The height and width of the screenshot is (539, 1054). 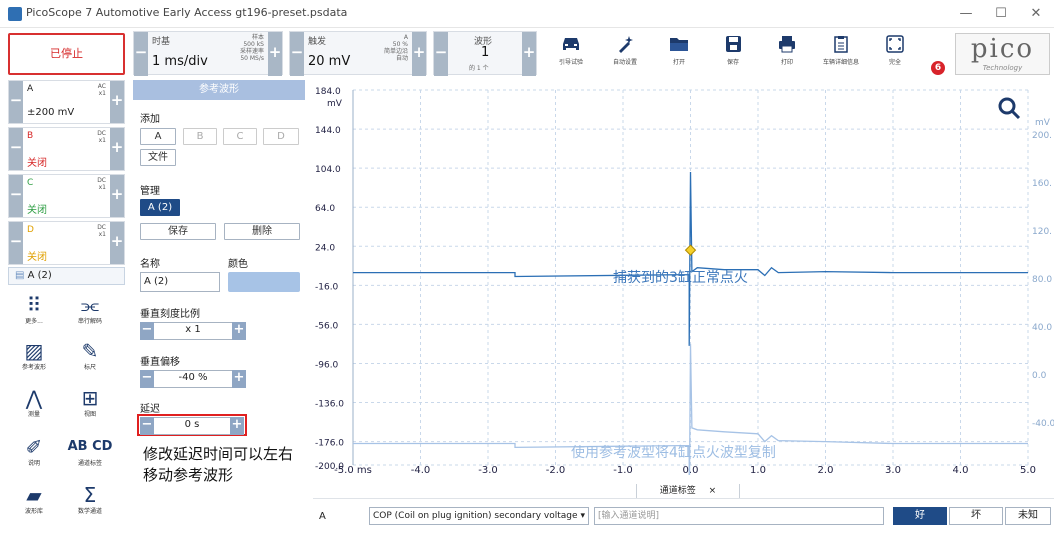 I want to click on auto-setup-button: 自动设置, so click(x=625, y=53).